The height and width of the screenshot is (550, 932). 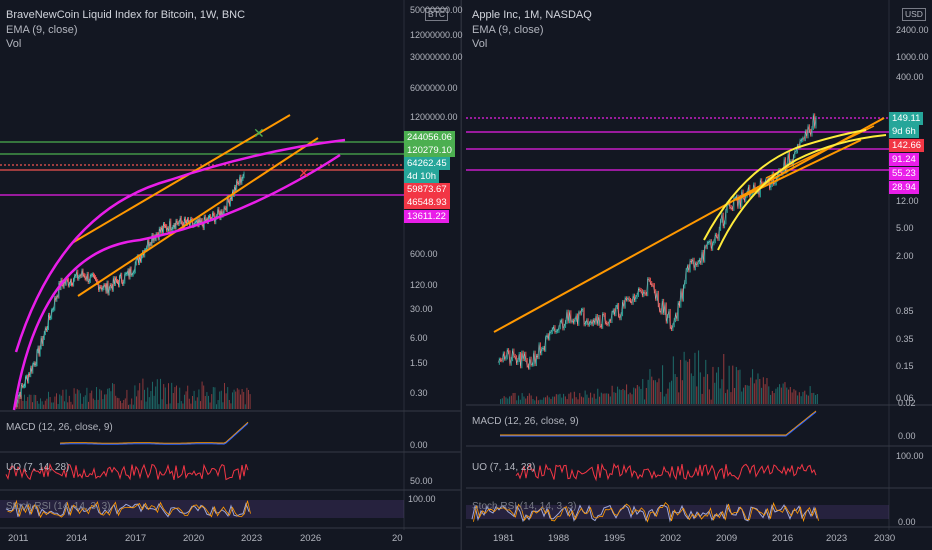 What do you see at coordinates (18, 538) in the screenshot?
I see `left-year-label: 2011` at bounding box center [18, 538].